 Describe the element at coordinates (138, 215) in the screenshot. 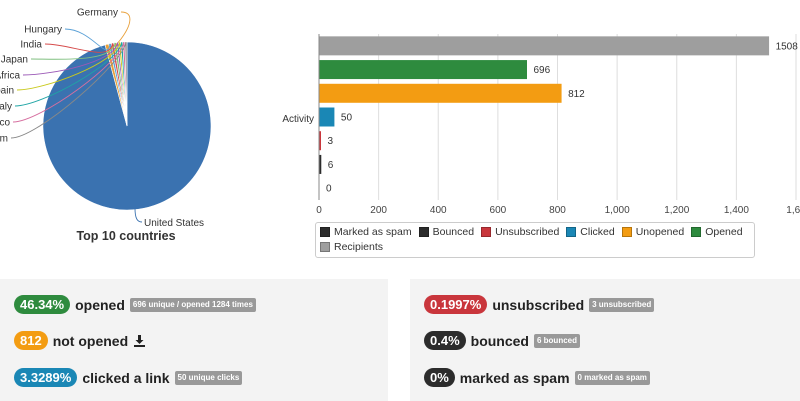

I see `pie-connector-united-states` at that location.